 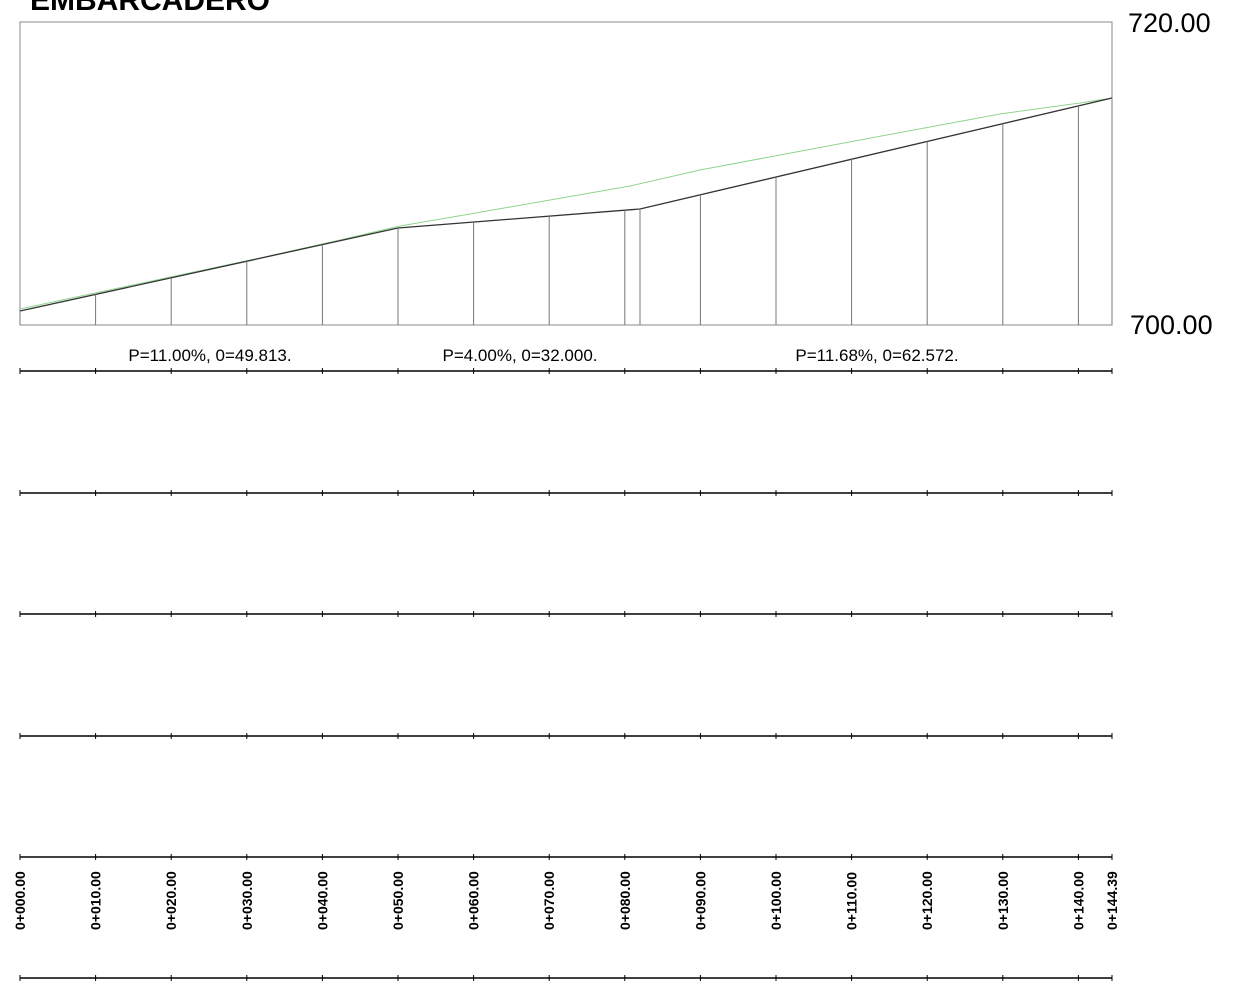 What do you see at coordinates (474, 900) in the screenshot?
I see `station-label: 0+060.00` at bounding box center [474, 900].